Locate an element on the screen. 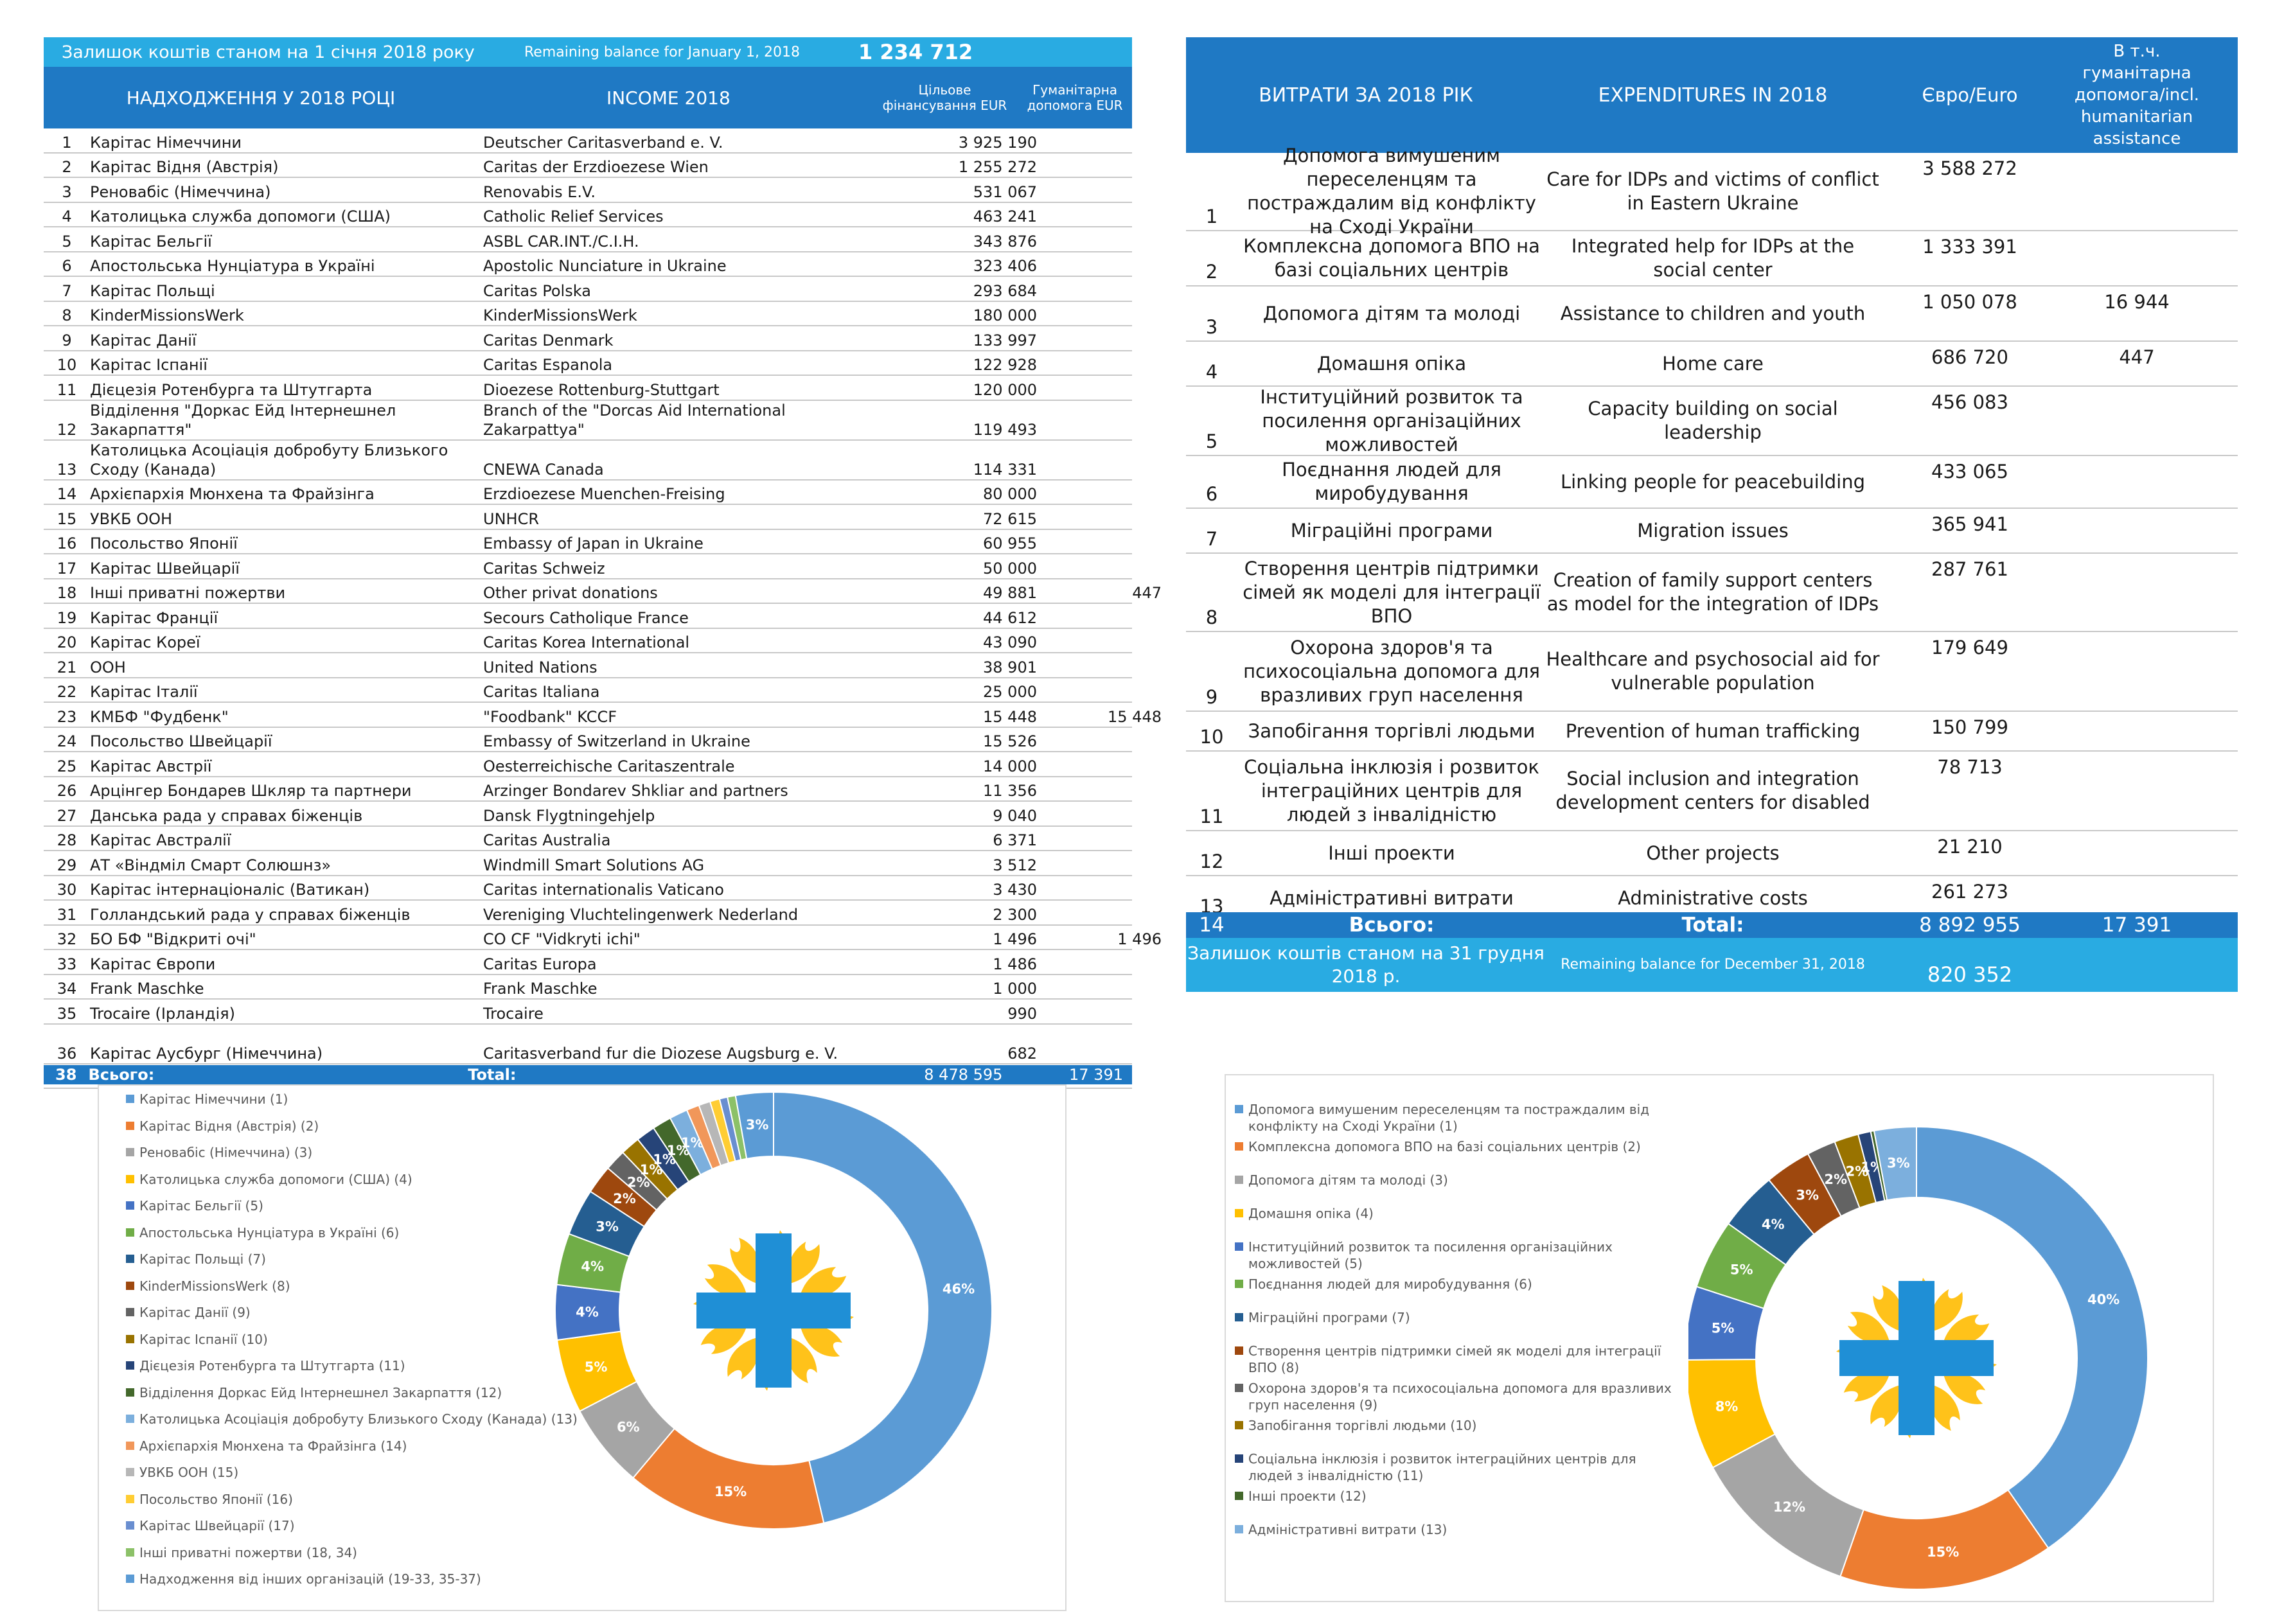 The width and height of the screenshot is (2284, 1624). legend-item: Архієпархія Мюнхена та Фрайзінга (14) is located at coordinates (399, 1446).